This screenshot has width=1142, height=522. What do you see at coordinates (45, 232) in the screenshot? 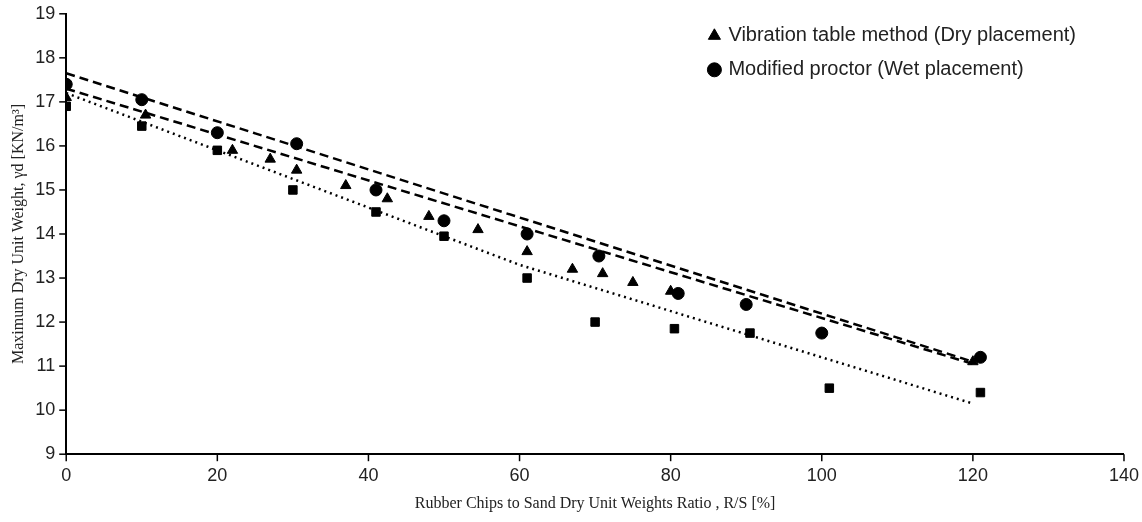
I see `y-tick-label: 14` at bounding box center [45, 232].